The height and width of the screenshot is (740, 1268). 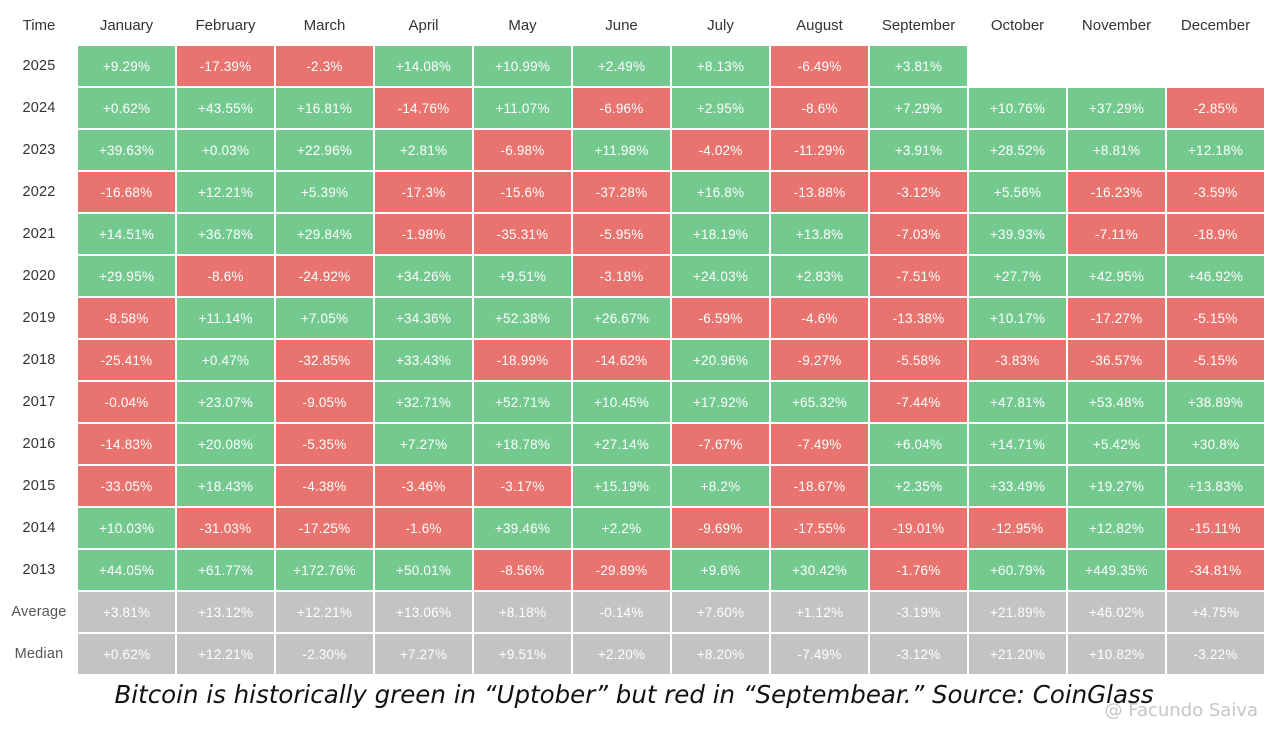 I want to click on summary-cell: +13.12%, so click(x=225, y=612).